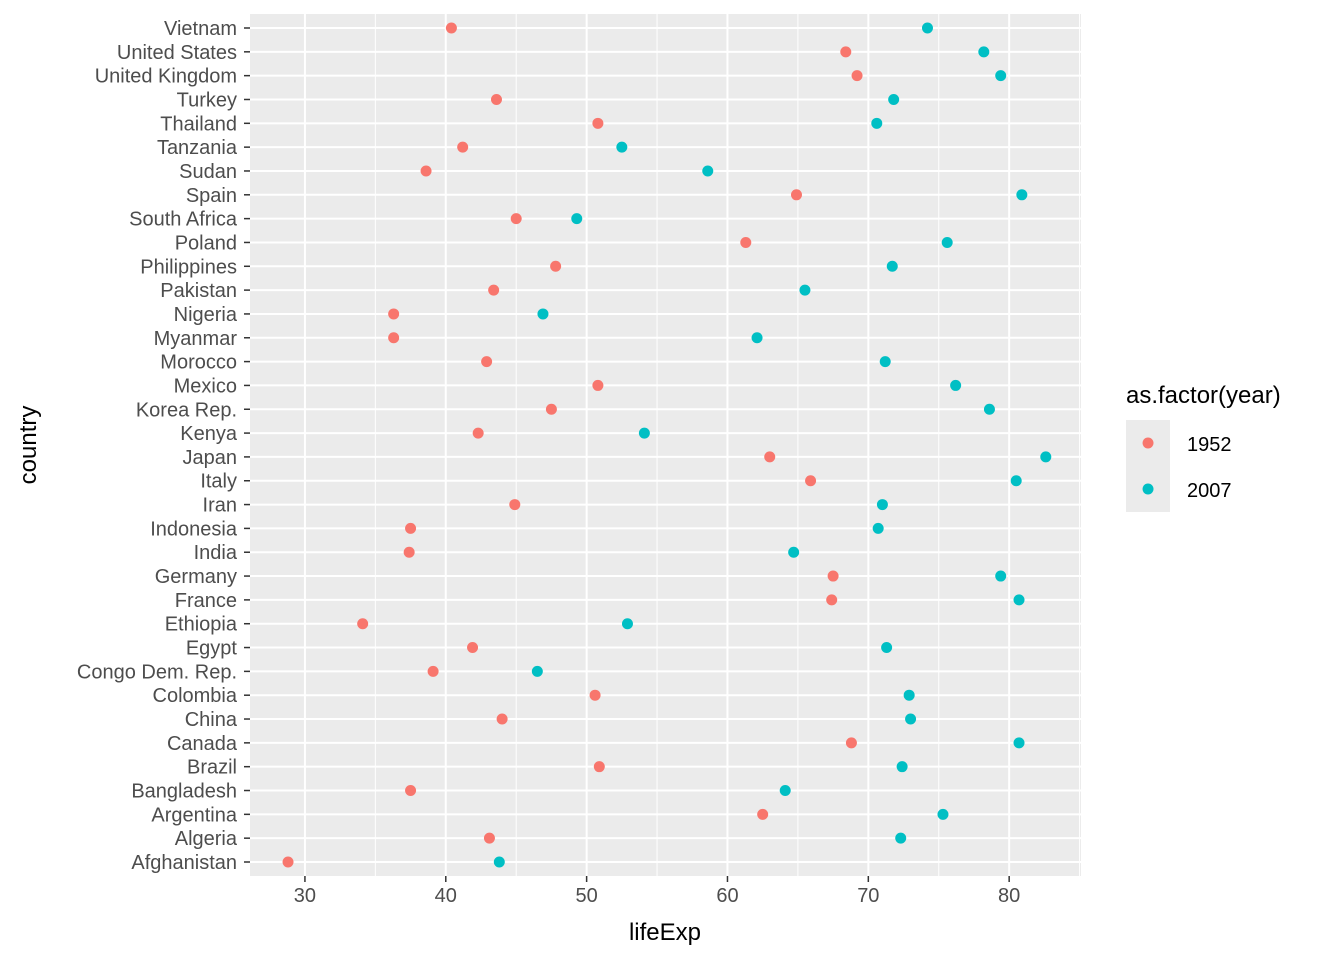 The height and width of the screenshot is (960, 1344). Describe the element at coordinates (901, 838) in the screenshot. I see `point-2007-algeria` at that location.